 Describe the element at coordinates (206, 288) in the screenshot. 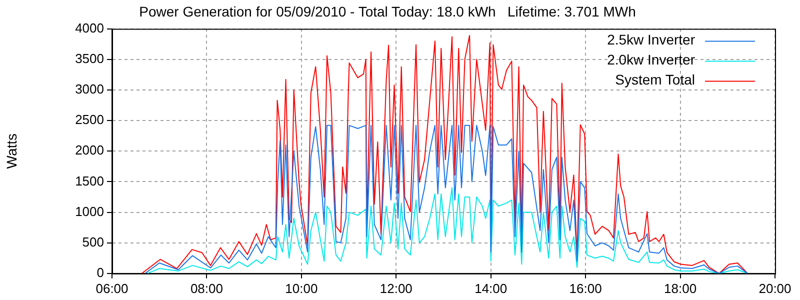

I see `x-tick-label: 08:00` at that location.